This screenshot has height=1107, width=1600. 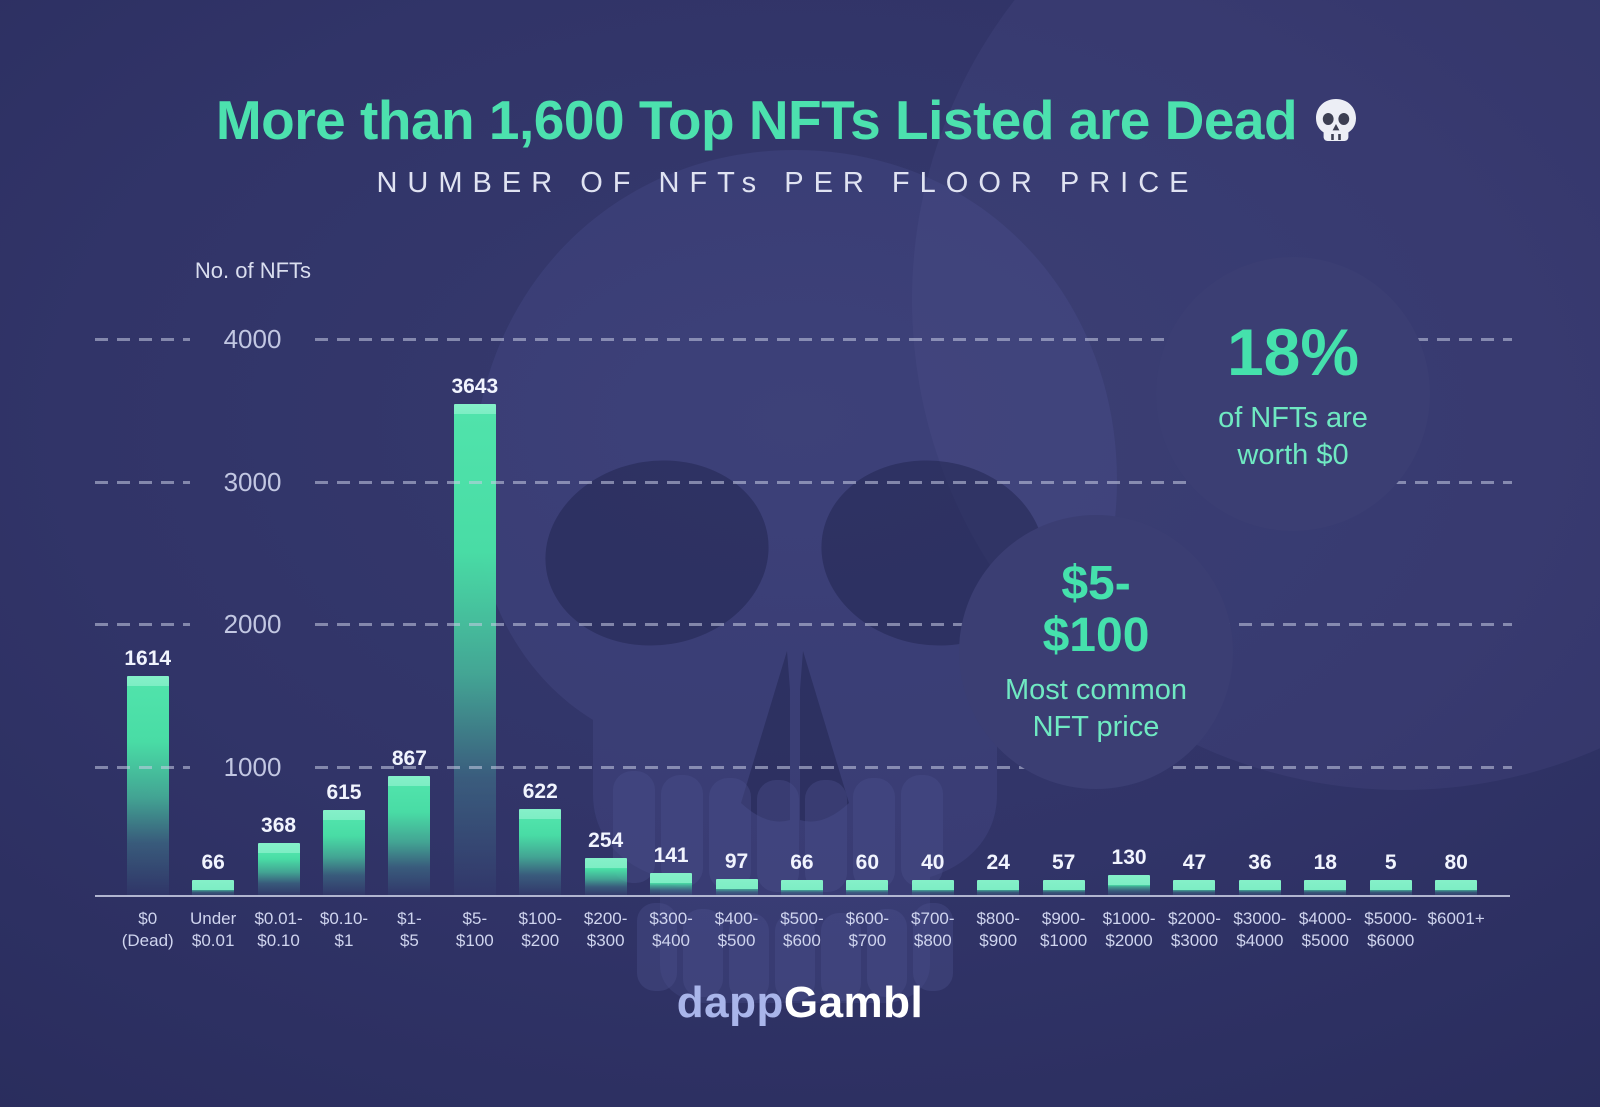 I want to click on bar-group: 254, so click(x=605, y=611).